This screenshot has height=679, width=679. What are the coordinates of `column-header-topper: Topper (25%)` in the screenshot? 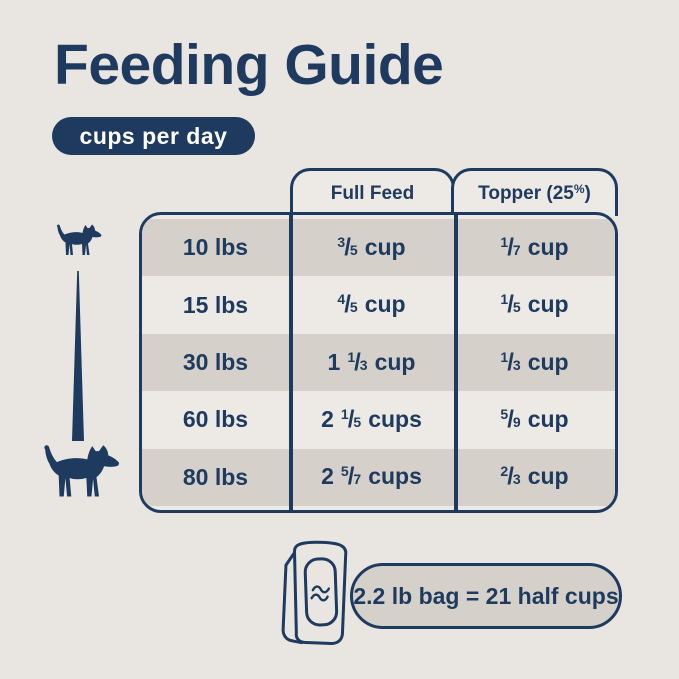 It's located at (534, 192).